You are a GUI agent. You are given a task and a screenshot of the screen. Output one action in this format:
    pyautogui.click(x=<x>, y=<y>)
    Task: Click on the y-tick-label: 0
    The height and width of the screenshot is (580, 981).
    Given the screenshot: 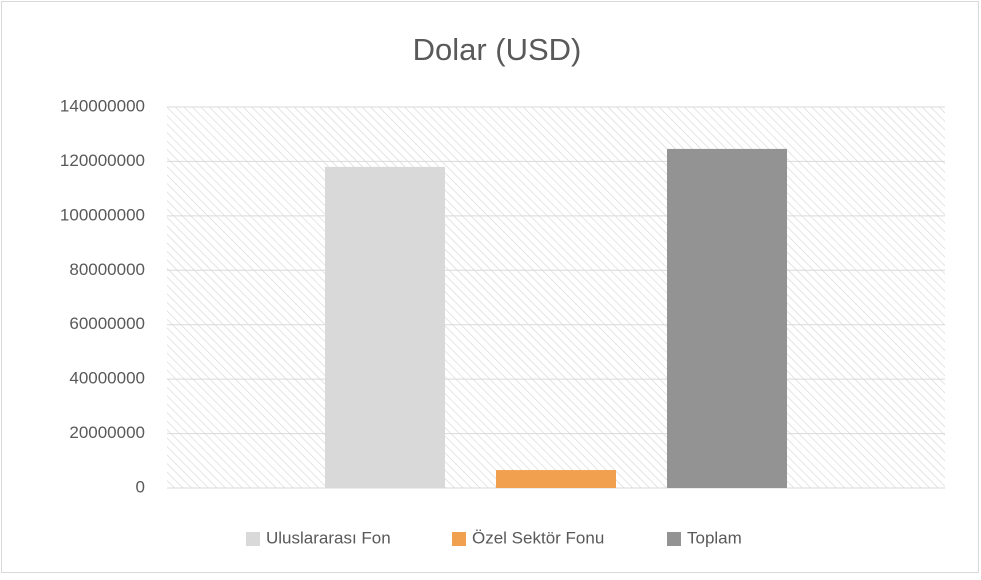 What is the action you would take?
    pyautogui.click(x=140, y=486)
    